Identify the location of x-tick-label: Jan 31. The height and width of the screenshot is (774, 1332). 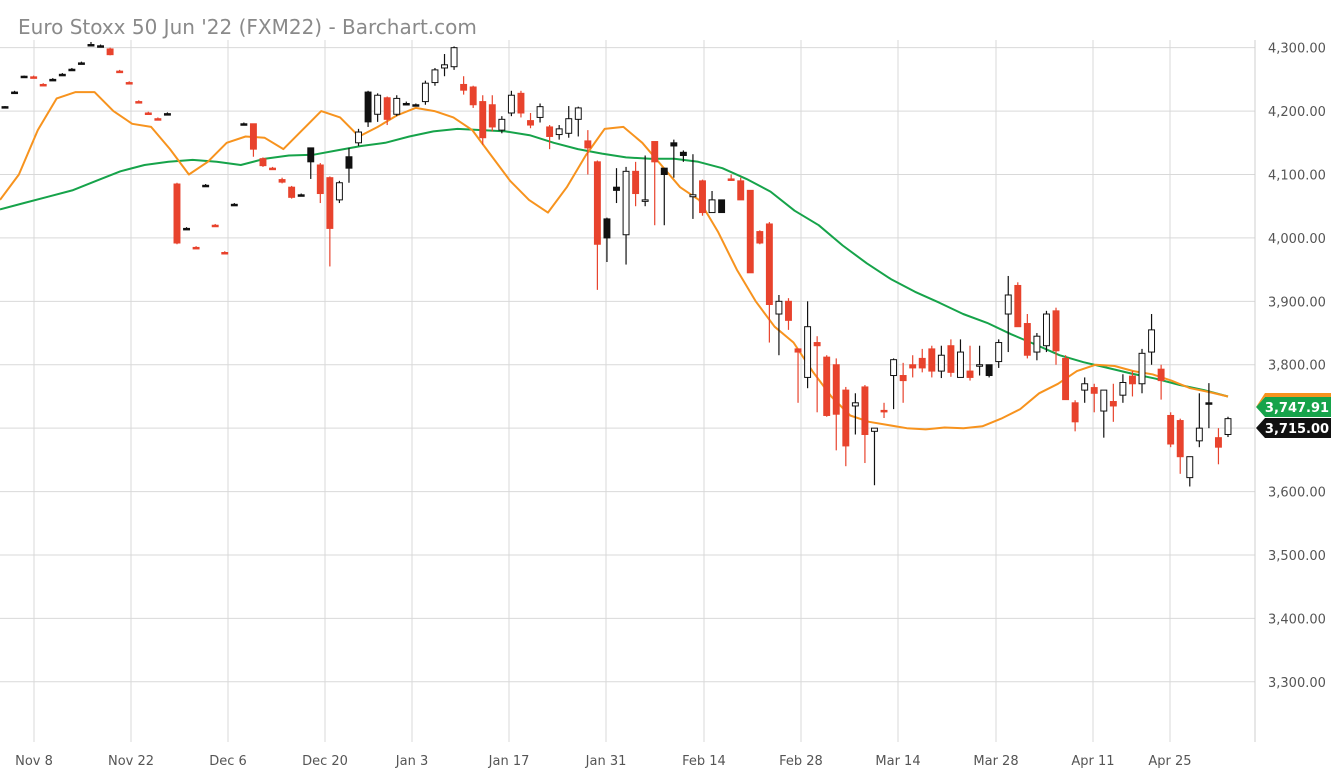
(606, 761).